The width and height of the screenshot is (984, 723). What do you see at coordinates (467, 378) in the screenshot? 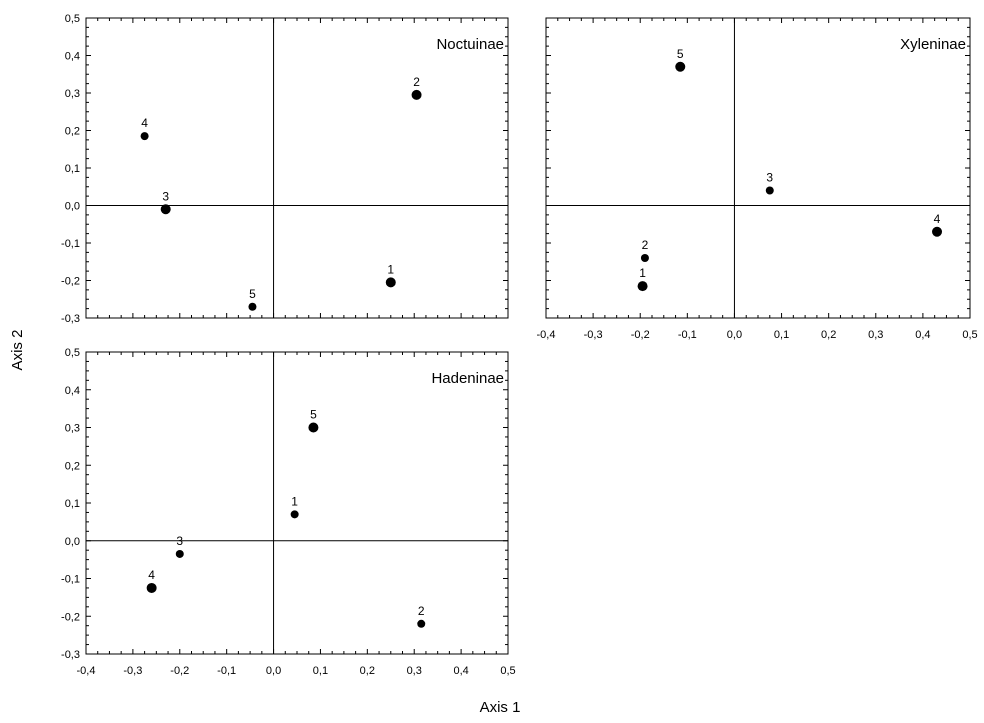
I see `panel-title: Hadeninae` at bounding box center [467, 378].